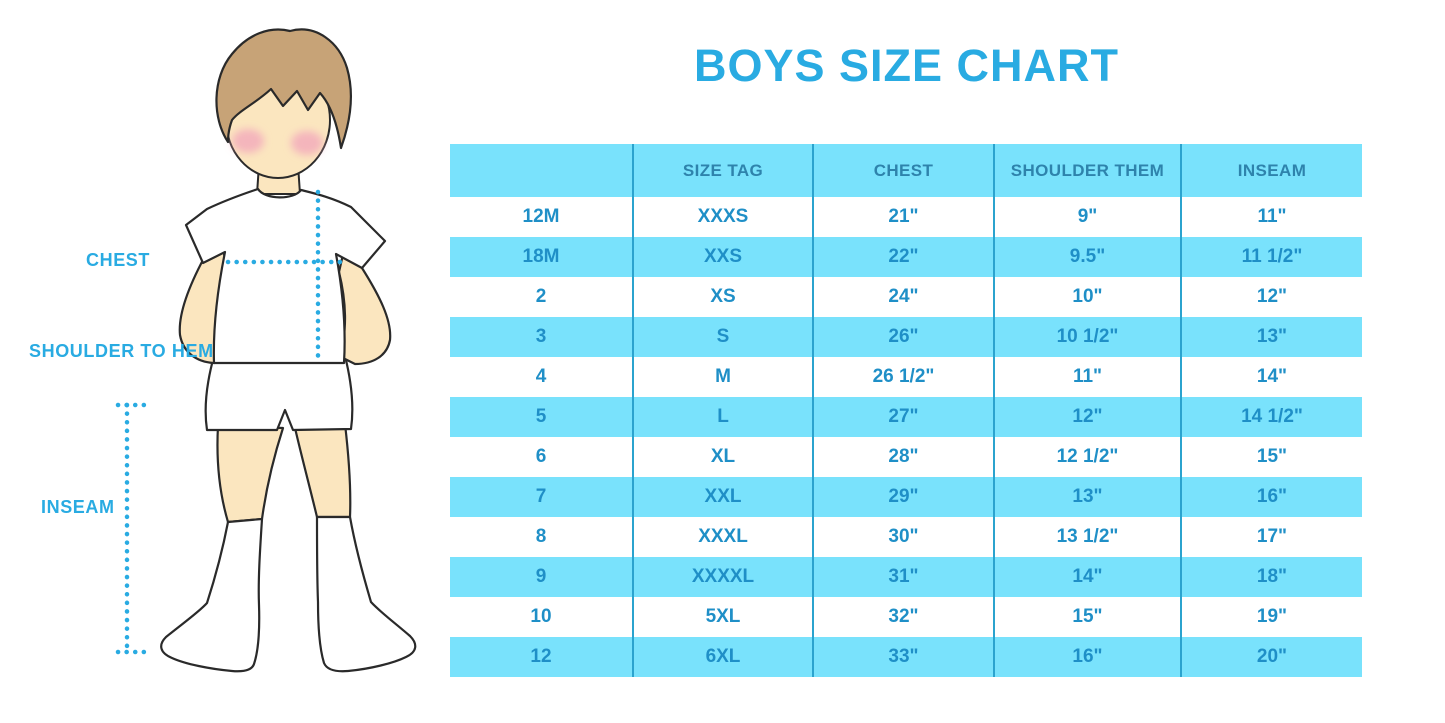 This screenshot has width=1445, height=723. What do you see at coordinates (1086, 337) in the screenshot?
I see `table-cell: 10 1/2"` at bounding box center [1086, 337].